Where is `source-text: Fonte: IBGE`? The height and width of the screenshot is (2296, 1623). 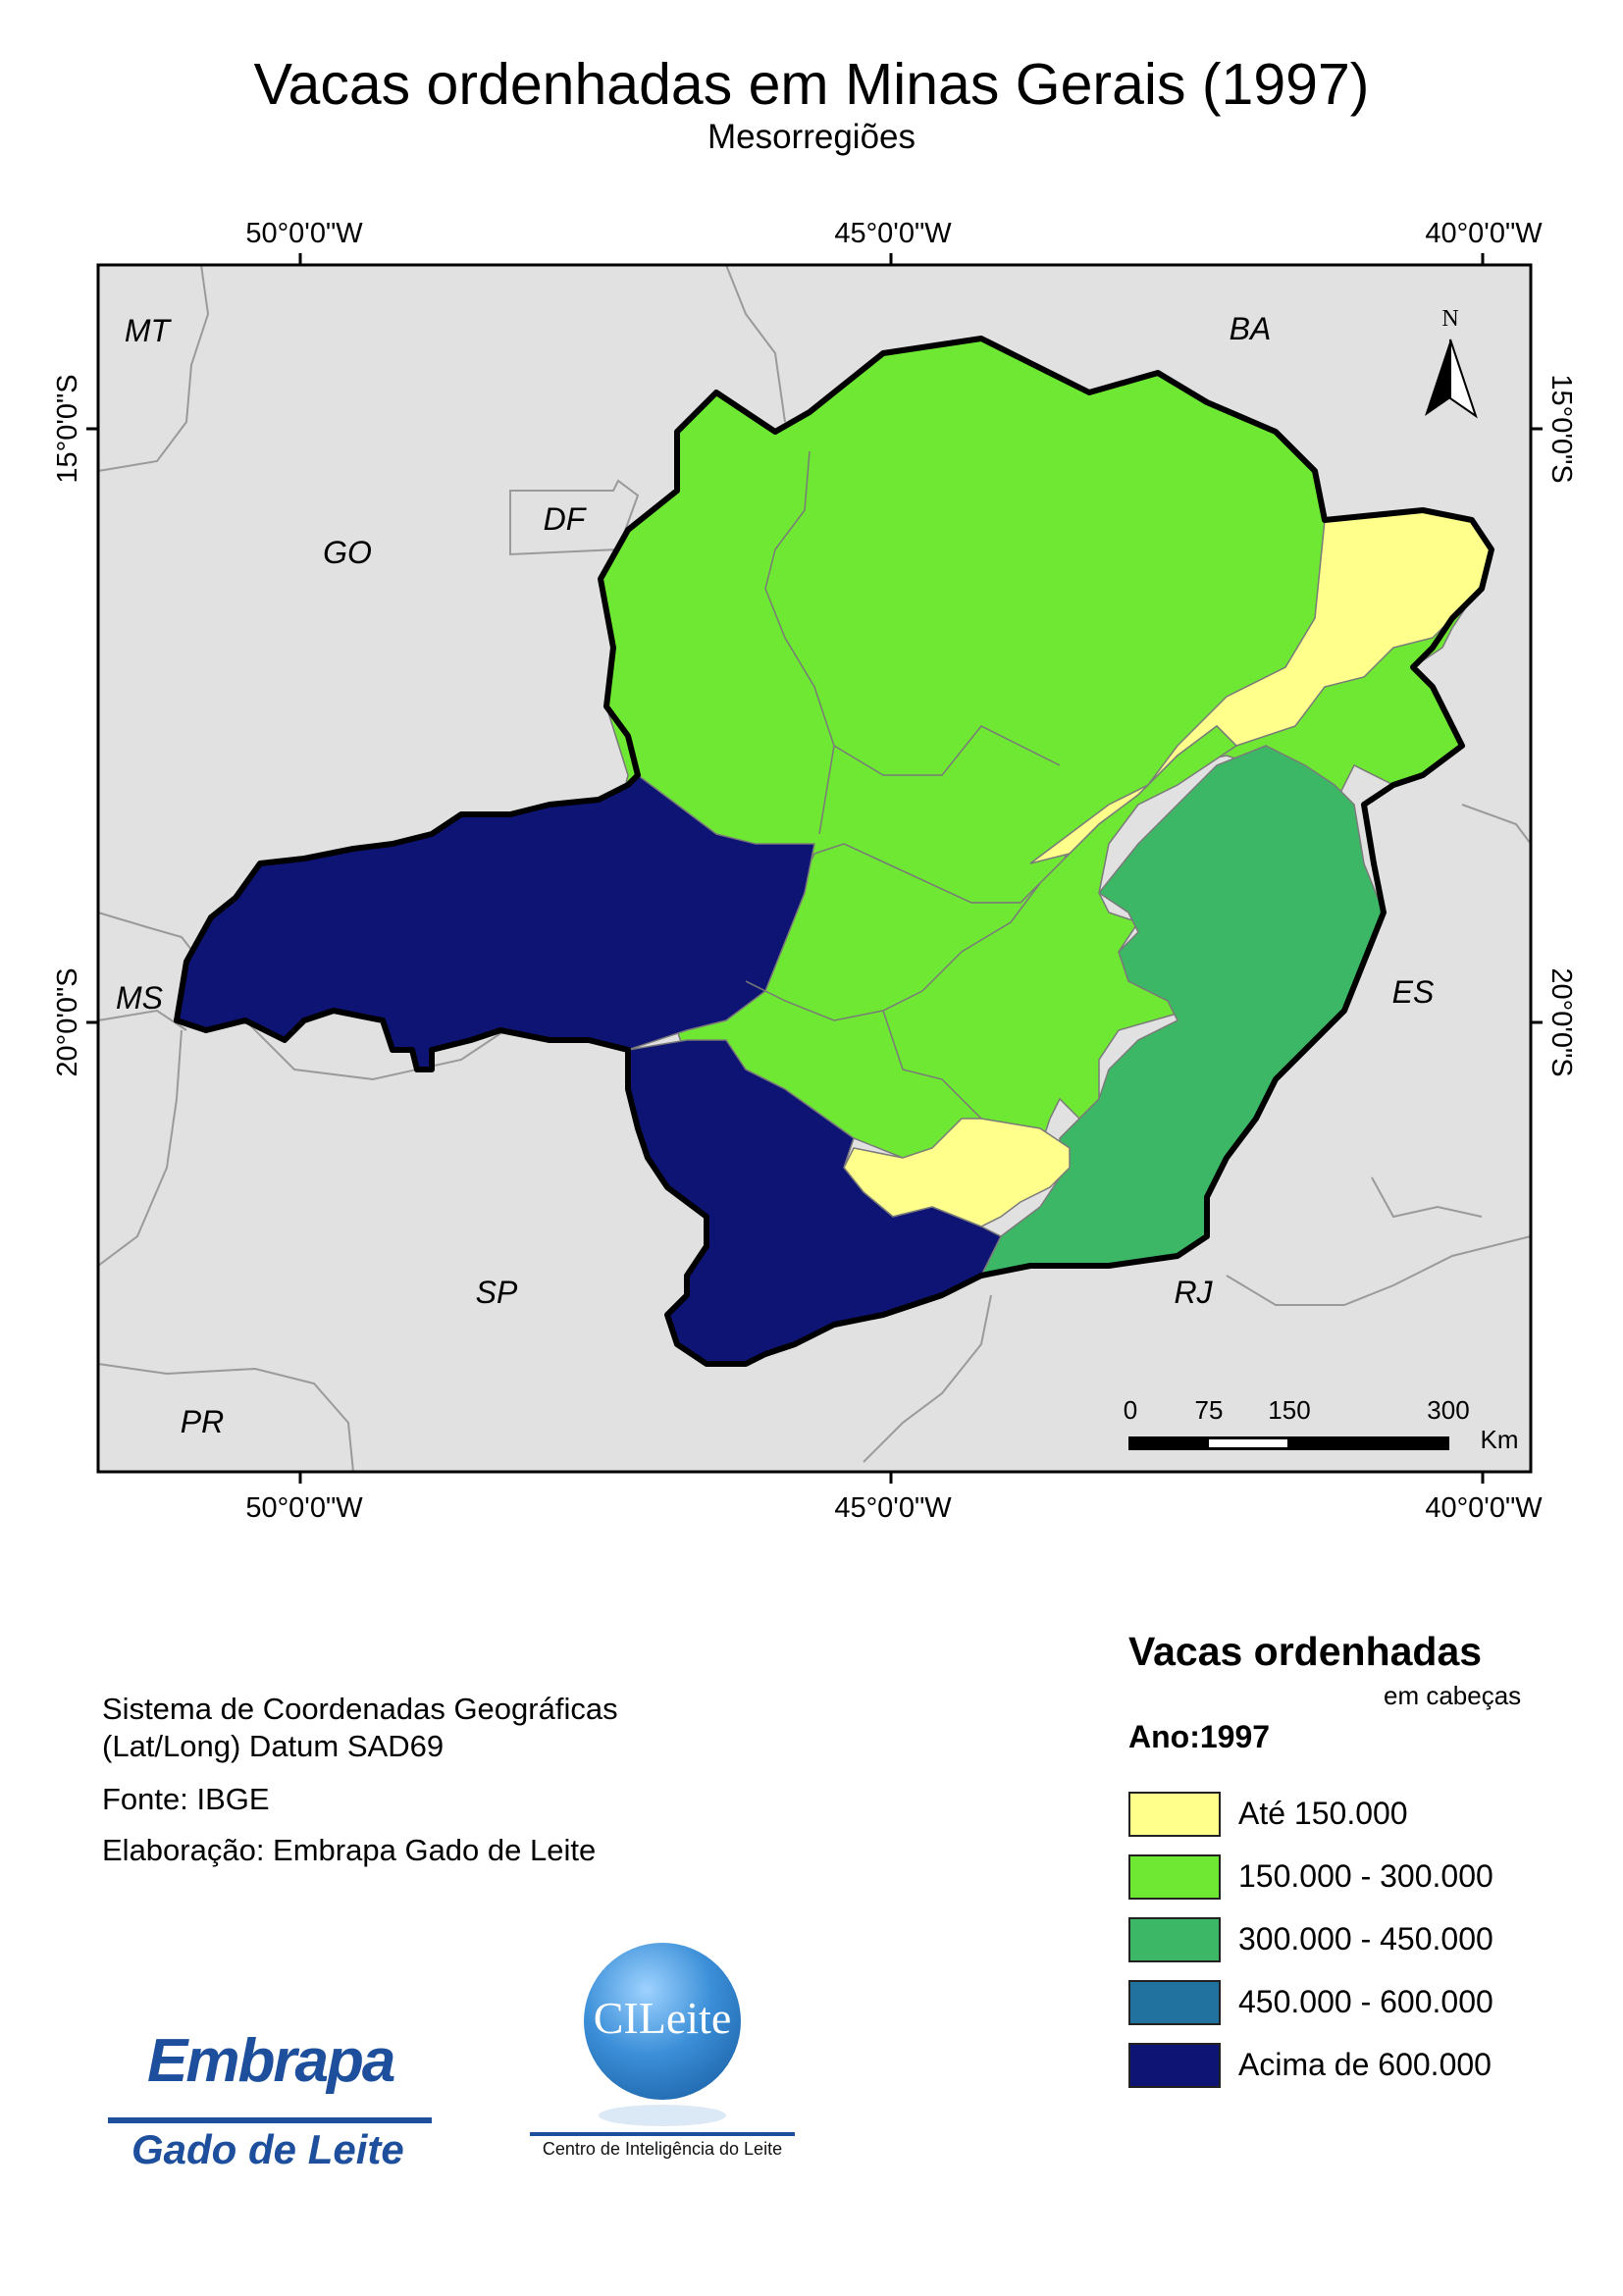
source-text: Fonte: IBGE is located at coordinates (186, 1799).